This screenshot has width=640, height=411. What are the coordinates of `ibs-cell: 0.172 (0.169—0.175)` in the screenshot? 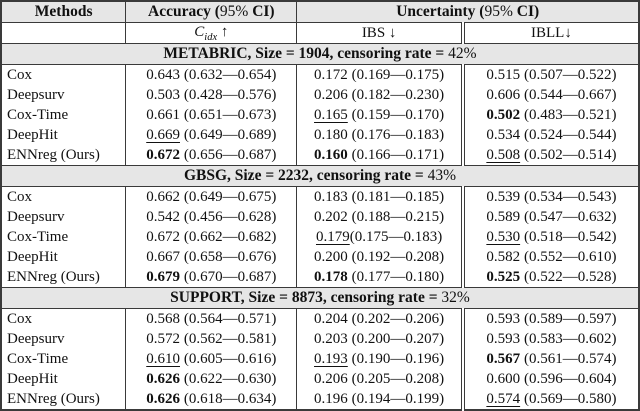 It's located at (380, 74).